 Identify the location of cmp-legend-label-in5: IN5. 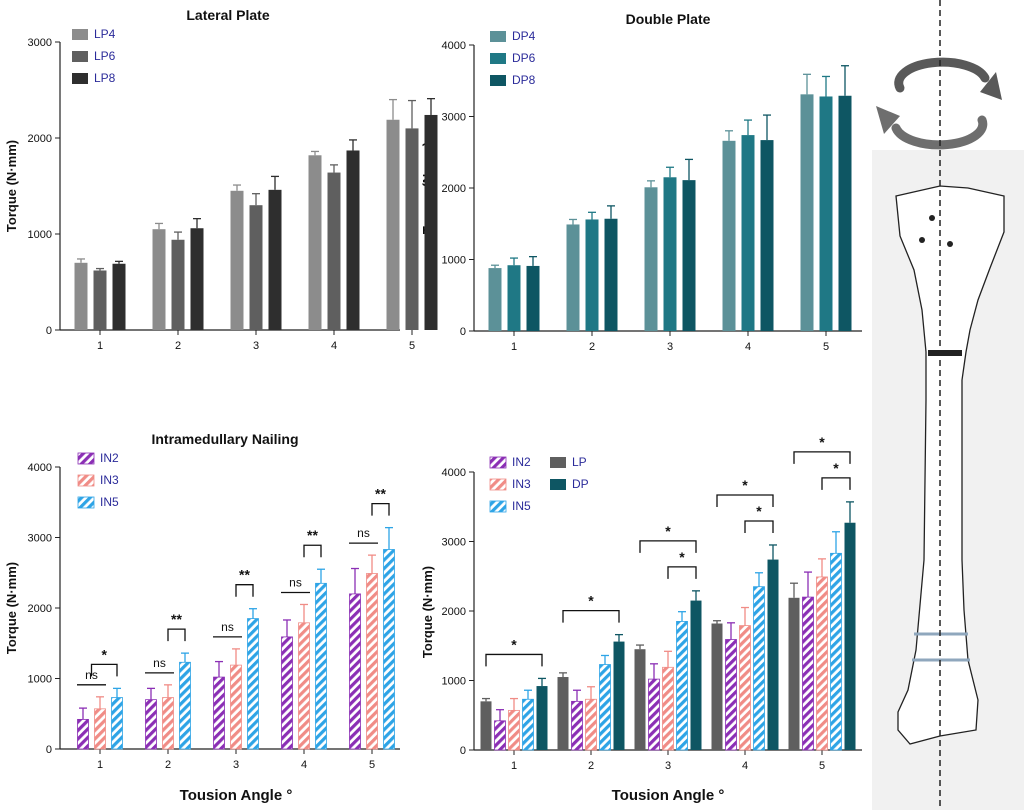
(521, 506).